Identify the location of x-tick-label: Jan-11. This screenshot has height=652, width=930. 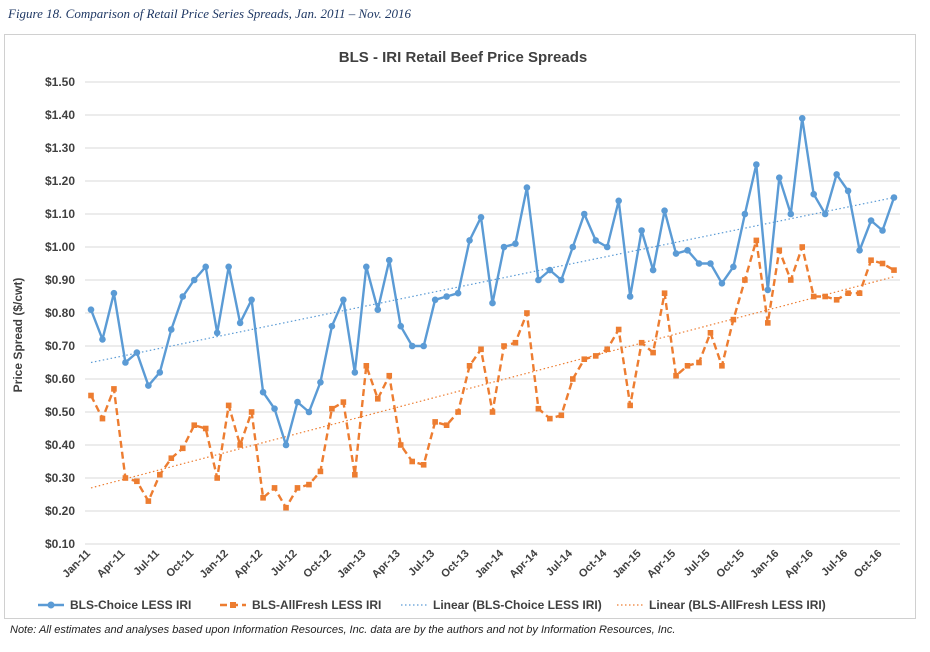
(76, 564).